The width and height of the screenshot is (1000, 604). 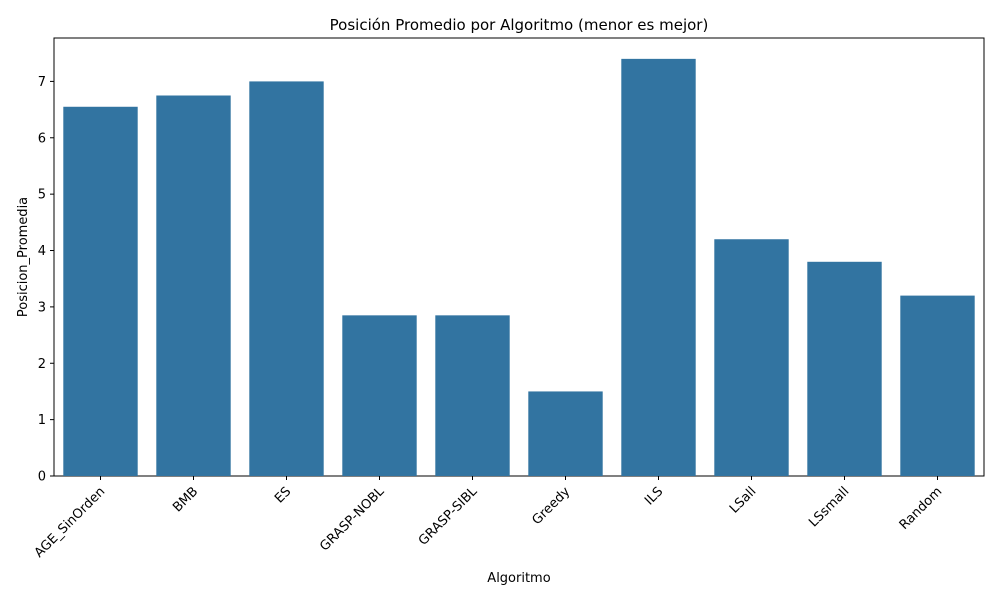 What do you see at coordinates (42, 420) in the screenshot?
I see `y-tick-label: 1` at bounding box center [42, 420].